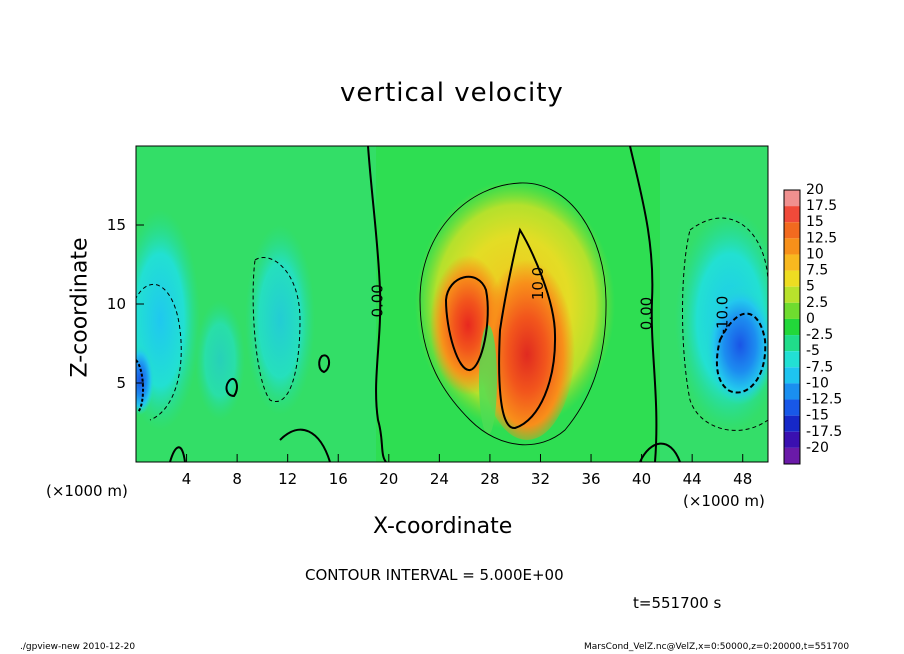 This screenshot has height=654, width=904. What do you see at coordinates (677, 603) in the screenshot?
I see `time-label: t=551700 s` at bounding box center [677, 603].